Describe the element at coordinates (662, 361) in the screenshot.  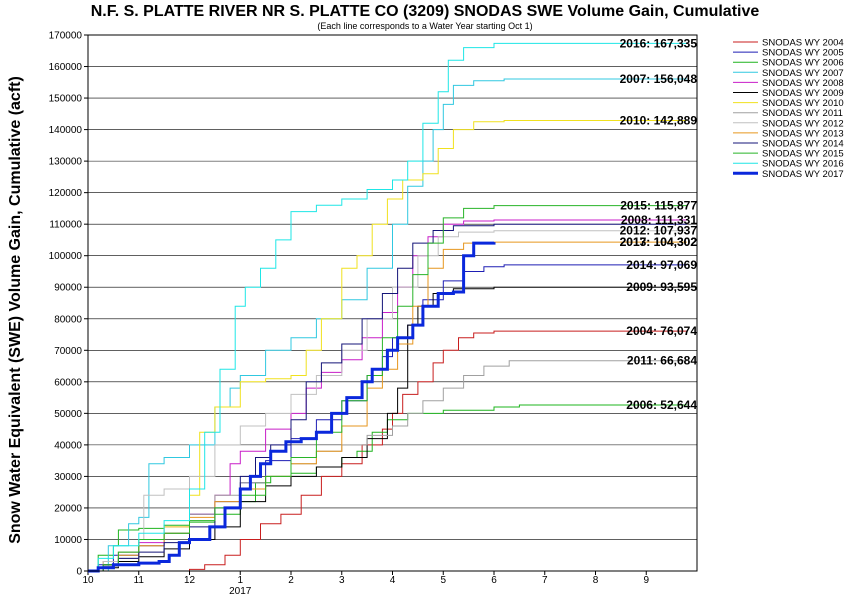
I see `series-end-label: 2011: 66,684` at that location.